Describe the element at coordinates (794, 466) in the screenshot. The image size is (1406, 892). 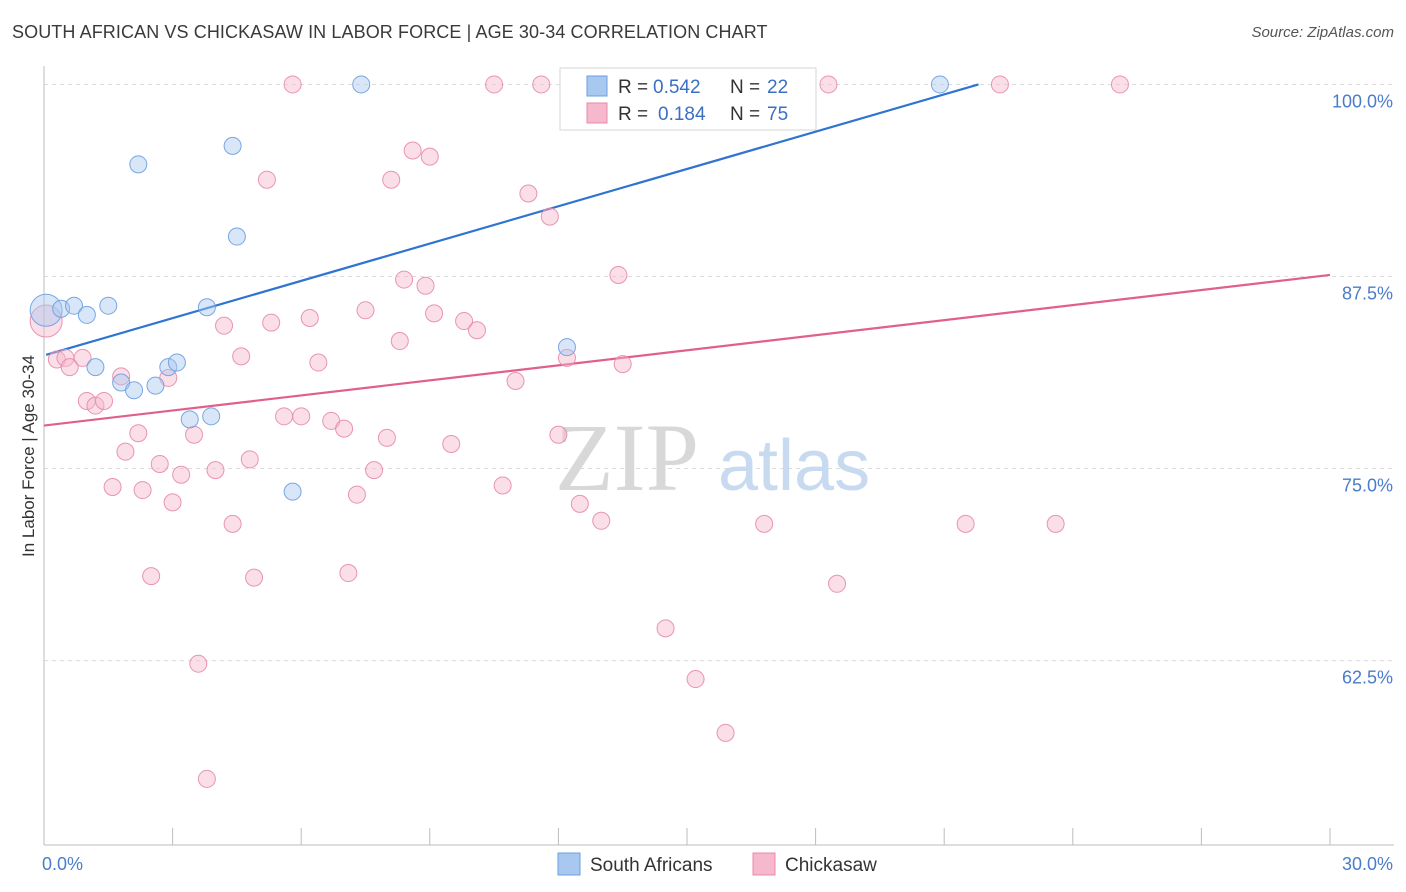
I see `watermark-atlas: atlas` at that location.